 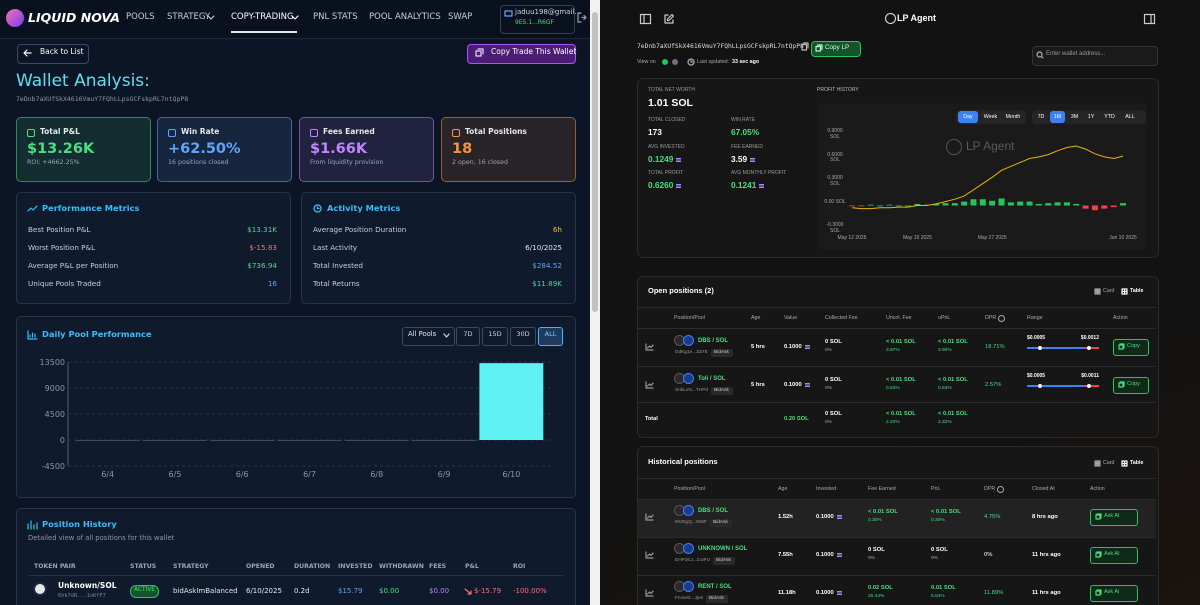 I want to click on scroll-thumb, so click(x=595, y=162).